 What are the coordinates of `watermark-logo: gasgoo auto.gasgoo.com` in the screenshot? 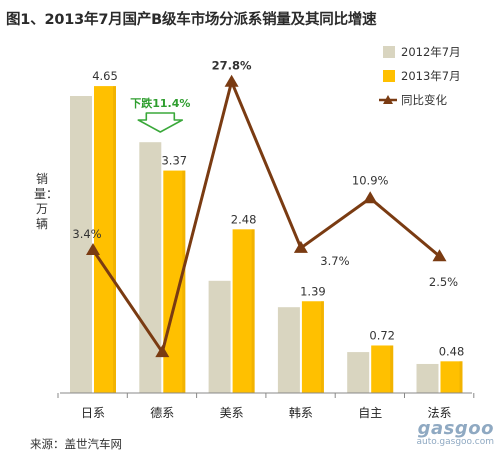 It's located at (455, 432).